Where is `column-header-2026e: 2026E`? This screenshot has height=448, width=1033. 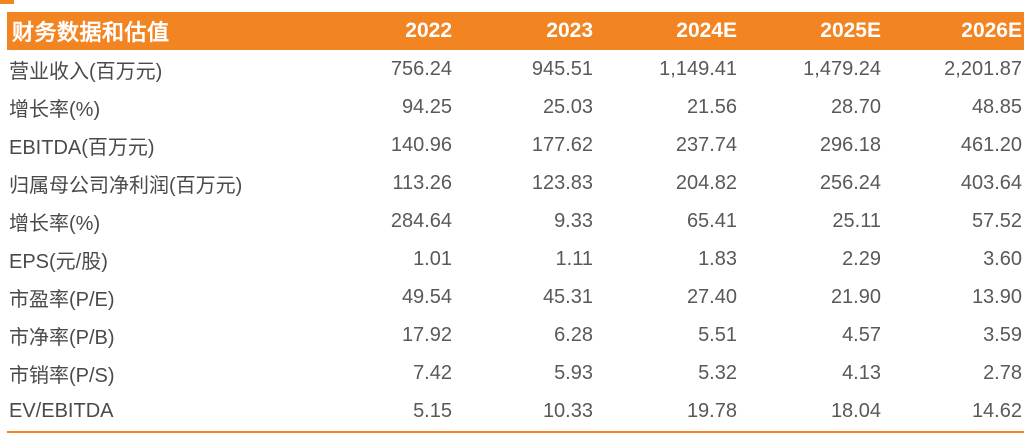 column-header-2026e: 2026E is located at coordinates (991, 30).